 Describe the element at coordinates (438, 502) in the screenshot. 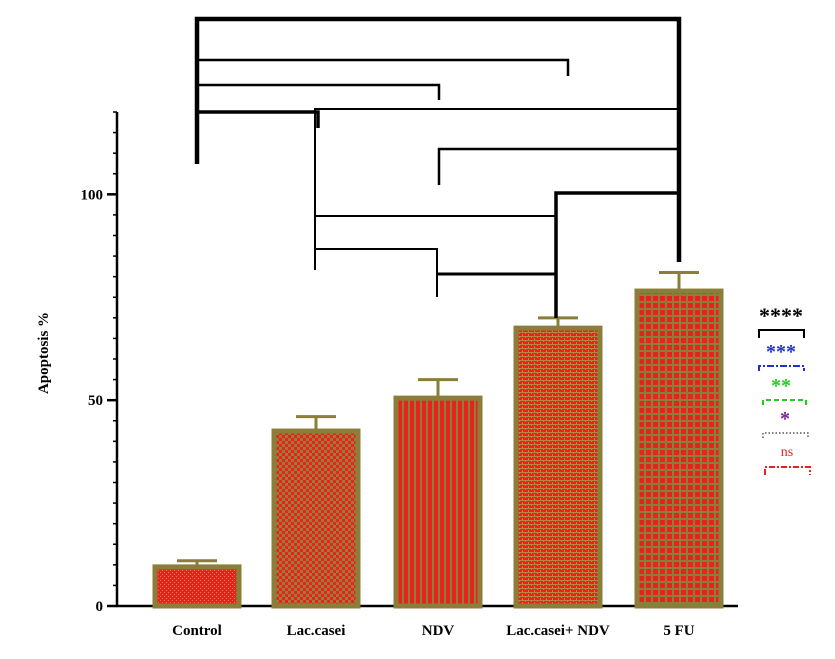

I see `bar-ndv` at that location.